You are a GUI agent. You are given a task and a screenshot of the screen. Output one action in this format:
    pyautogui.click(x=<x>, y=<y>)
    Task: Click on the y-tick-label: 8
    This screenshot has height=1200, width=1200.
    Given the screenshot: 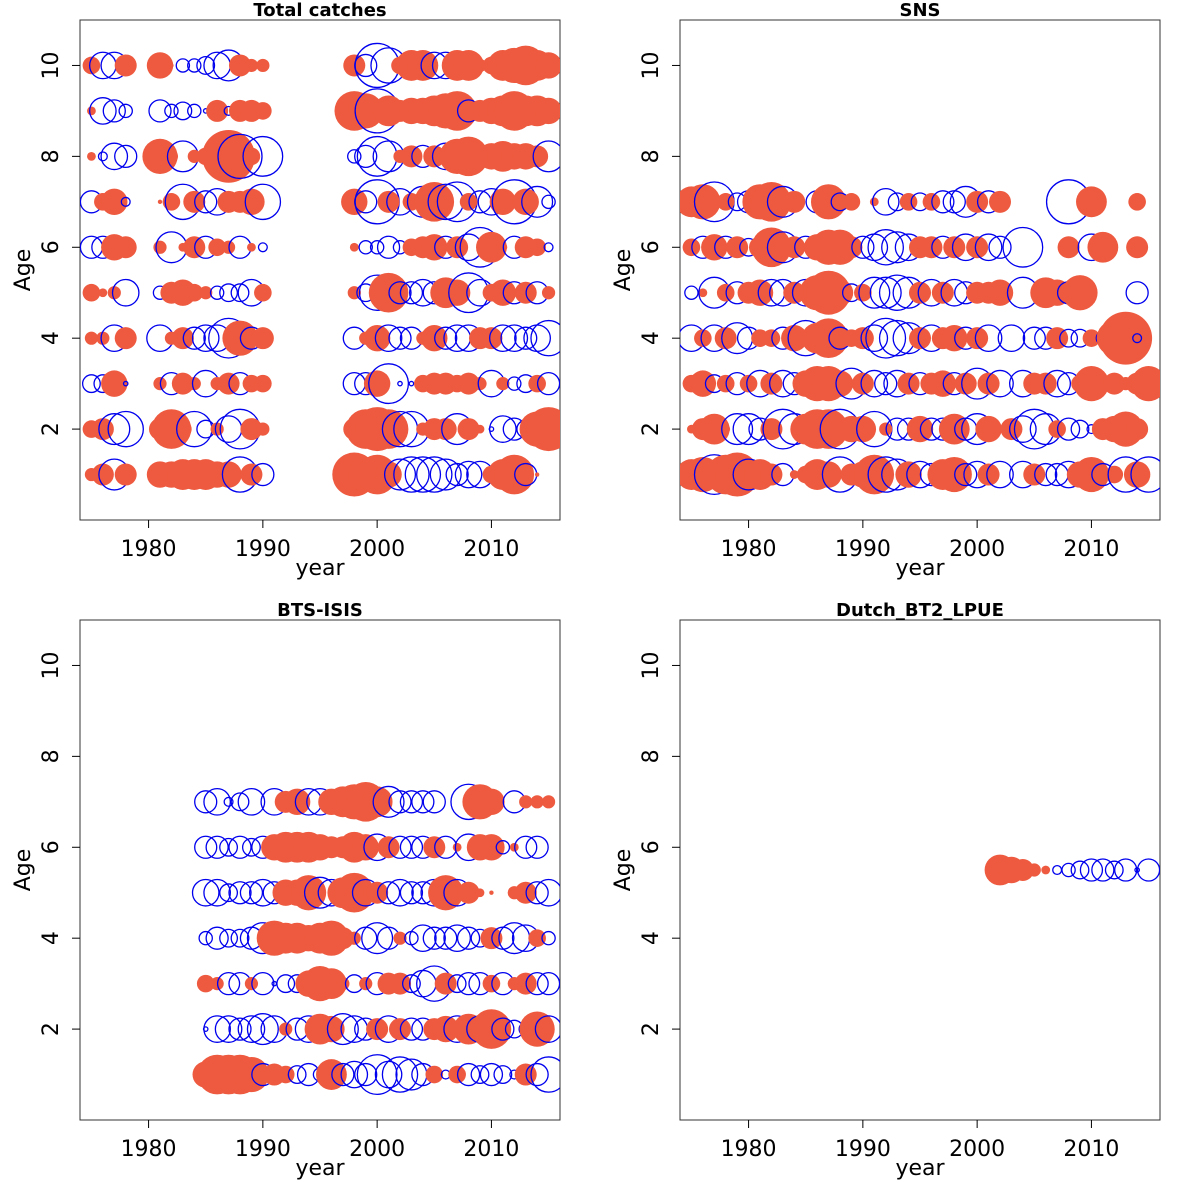 What is the action you would take?
    pyautogui.click(x=651, y=156)
    